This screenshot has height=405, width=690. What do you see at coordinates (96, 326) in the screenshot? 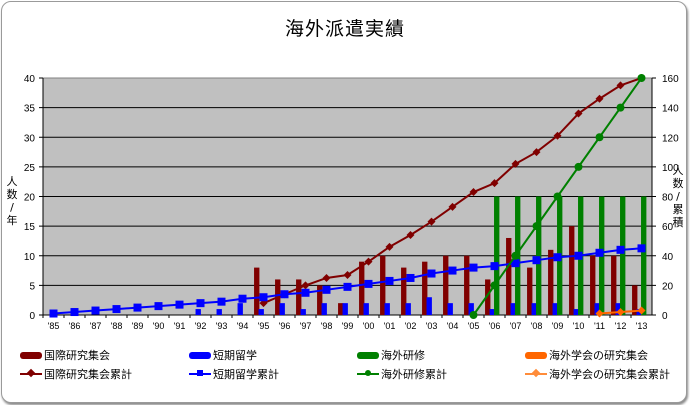
I see `x-tick-label: '87` at bounding box center [96, 326].